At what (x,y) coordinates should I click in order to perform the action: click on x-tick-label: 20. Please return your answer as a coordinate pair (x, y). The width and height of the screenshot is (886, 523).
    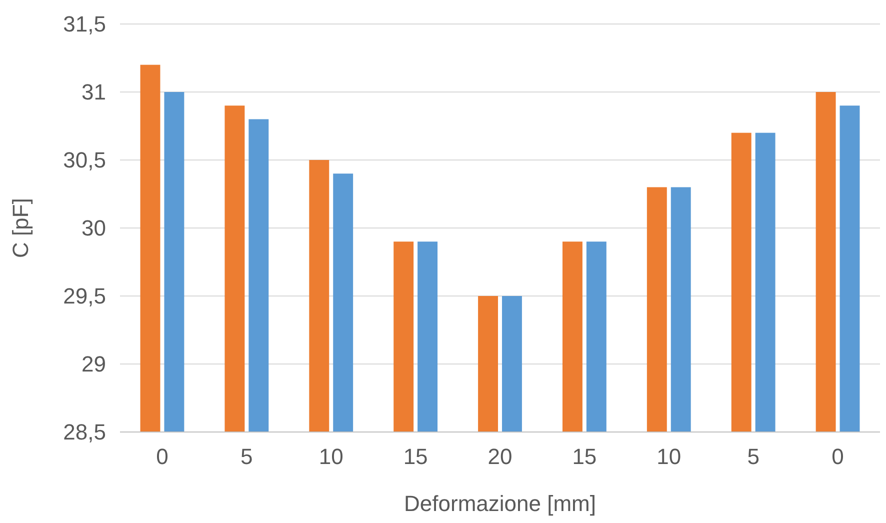
    Looking at the image, I should click on (500, 456).